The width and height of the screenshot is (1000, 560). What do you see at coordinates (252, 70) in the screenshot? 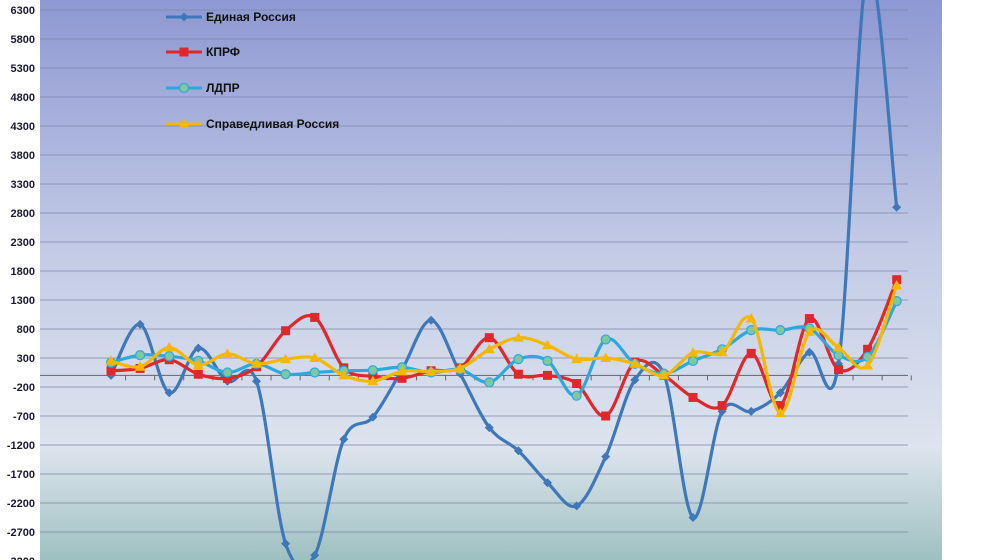
I see `legend: Единая Россия КПРФ ЛДПР Справедливая Россия` at bounding box center [252, 70].